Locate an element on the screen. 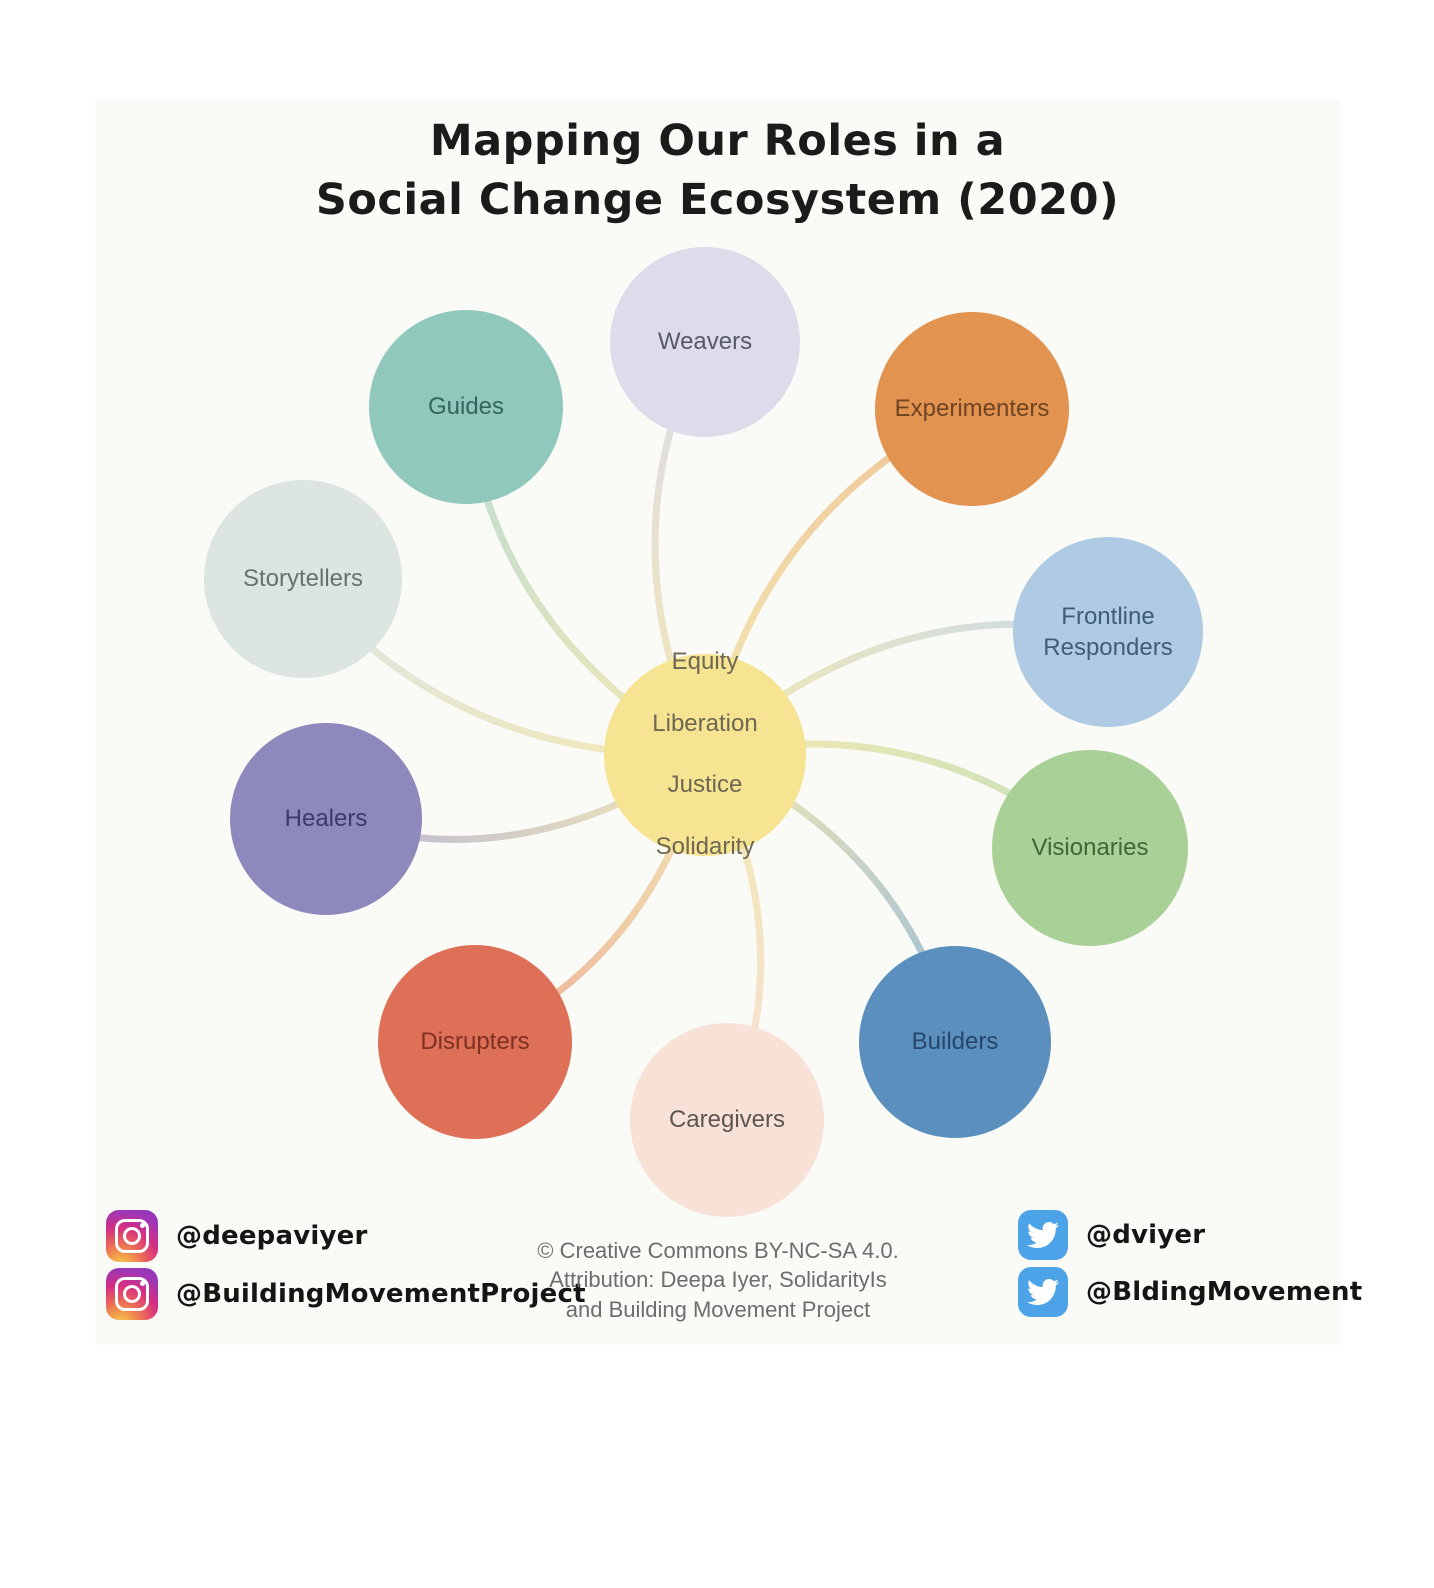  role-label-healers: Healers is located at coordinates (326, 819).